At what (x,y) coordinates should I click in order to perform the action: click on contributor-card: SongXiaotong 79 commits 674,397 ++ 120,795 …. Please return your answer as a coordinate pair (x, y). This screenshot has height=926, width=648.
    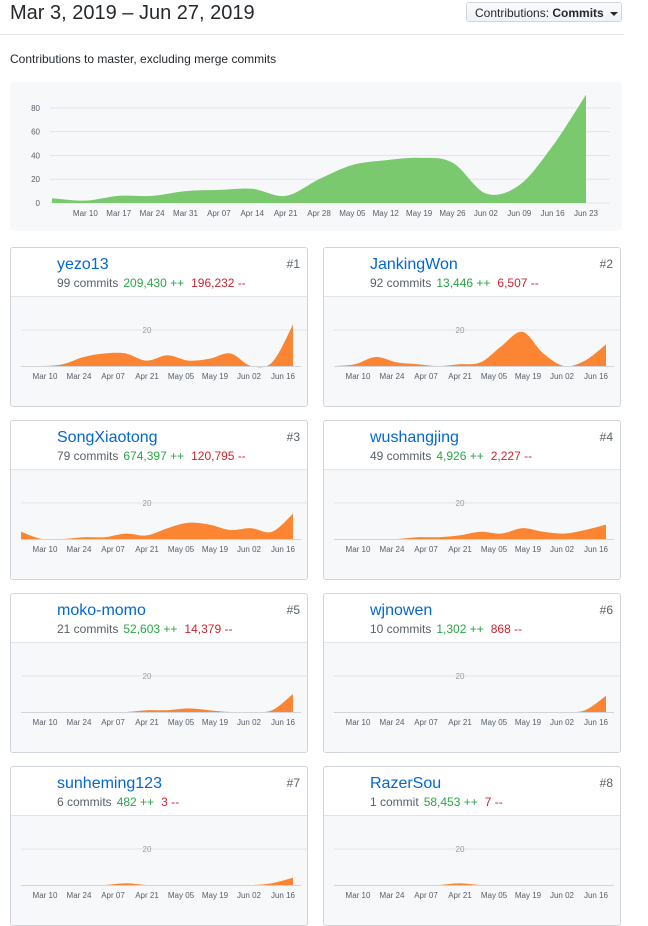
    Looking at the image, I should click on (159, 500).